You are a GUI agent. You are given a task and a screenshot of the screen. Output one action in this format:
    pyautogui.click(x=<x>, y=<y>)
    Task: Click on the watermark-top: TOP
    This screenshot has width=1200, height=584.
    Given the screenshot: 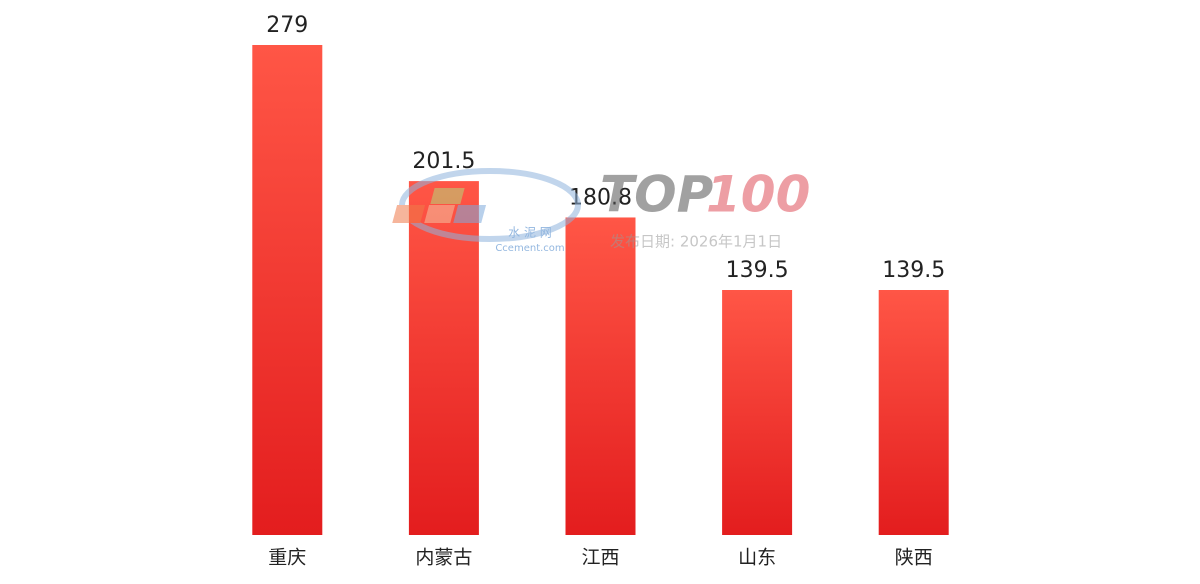 What is the action you would take?
    pyautogui.click(x=656, y=195)
    